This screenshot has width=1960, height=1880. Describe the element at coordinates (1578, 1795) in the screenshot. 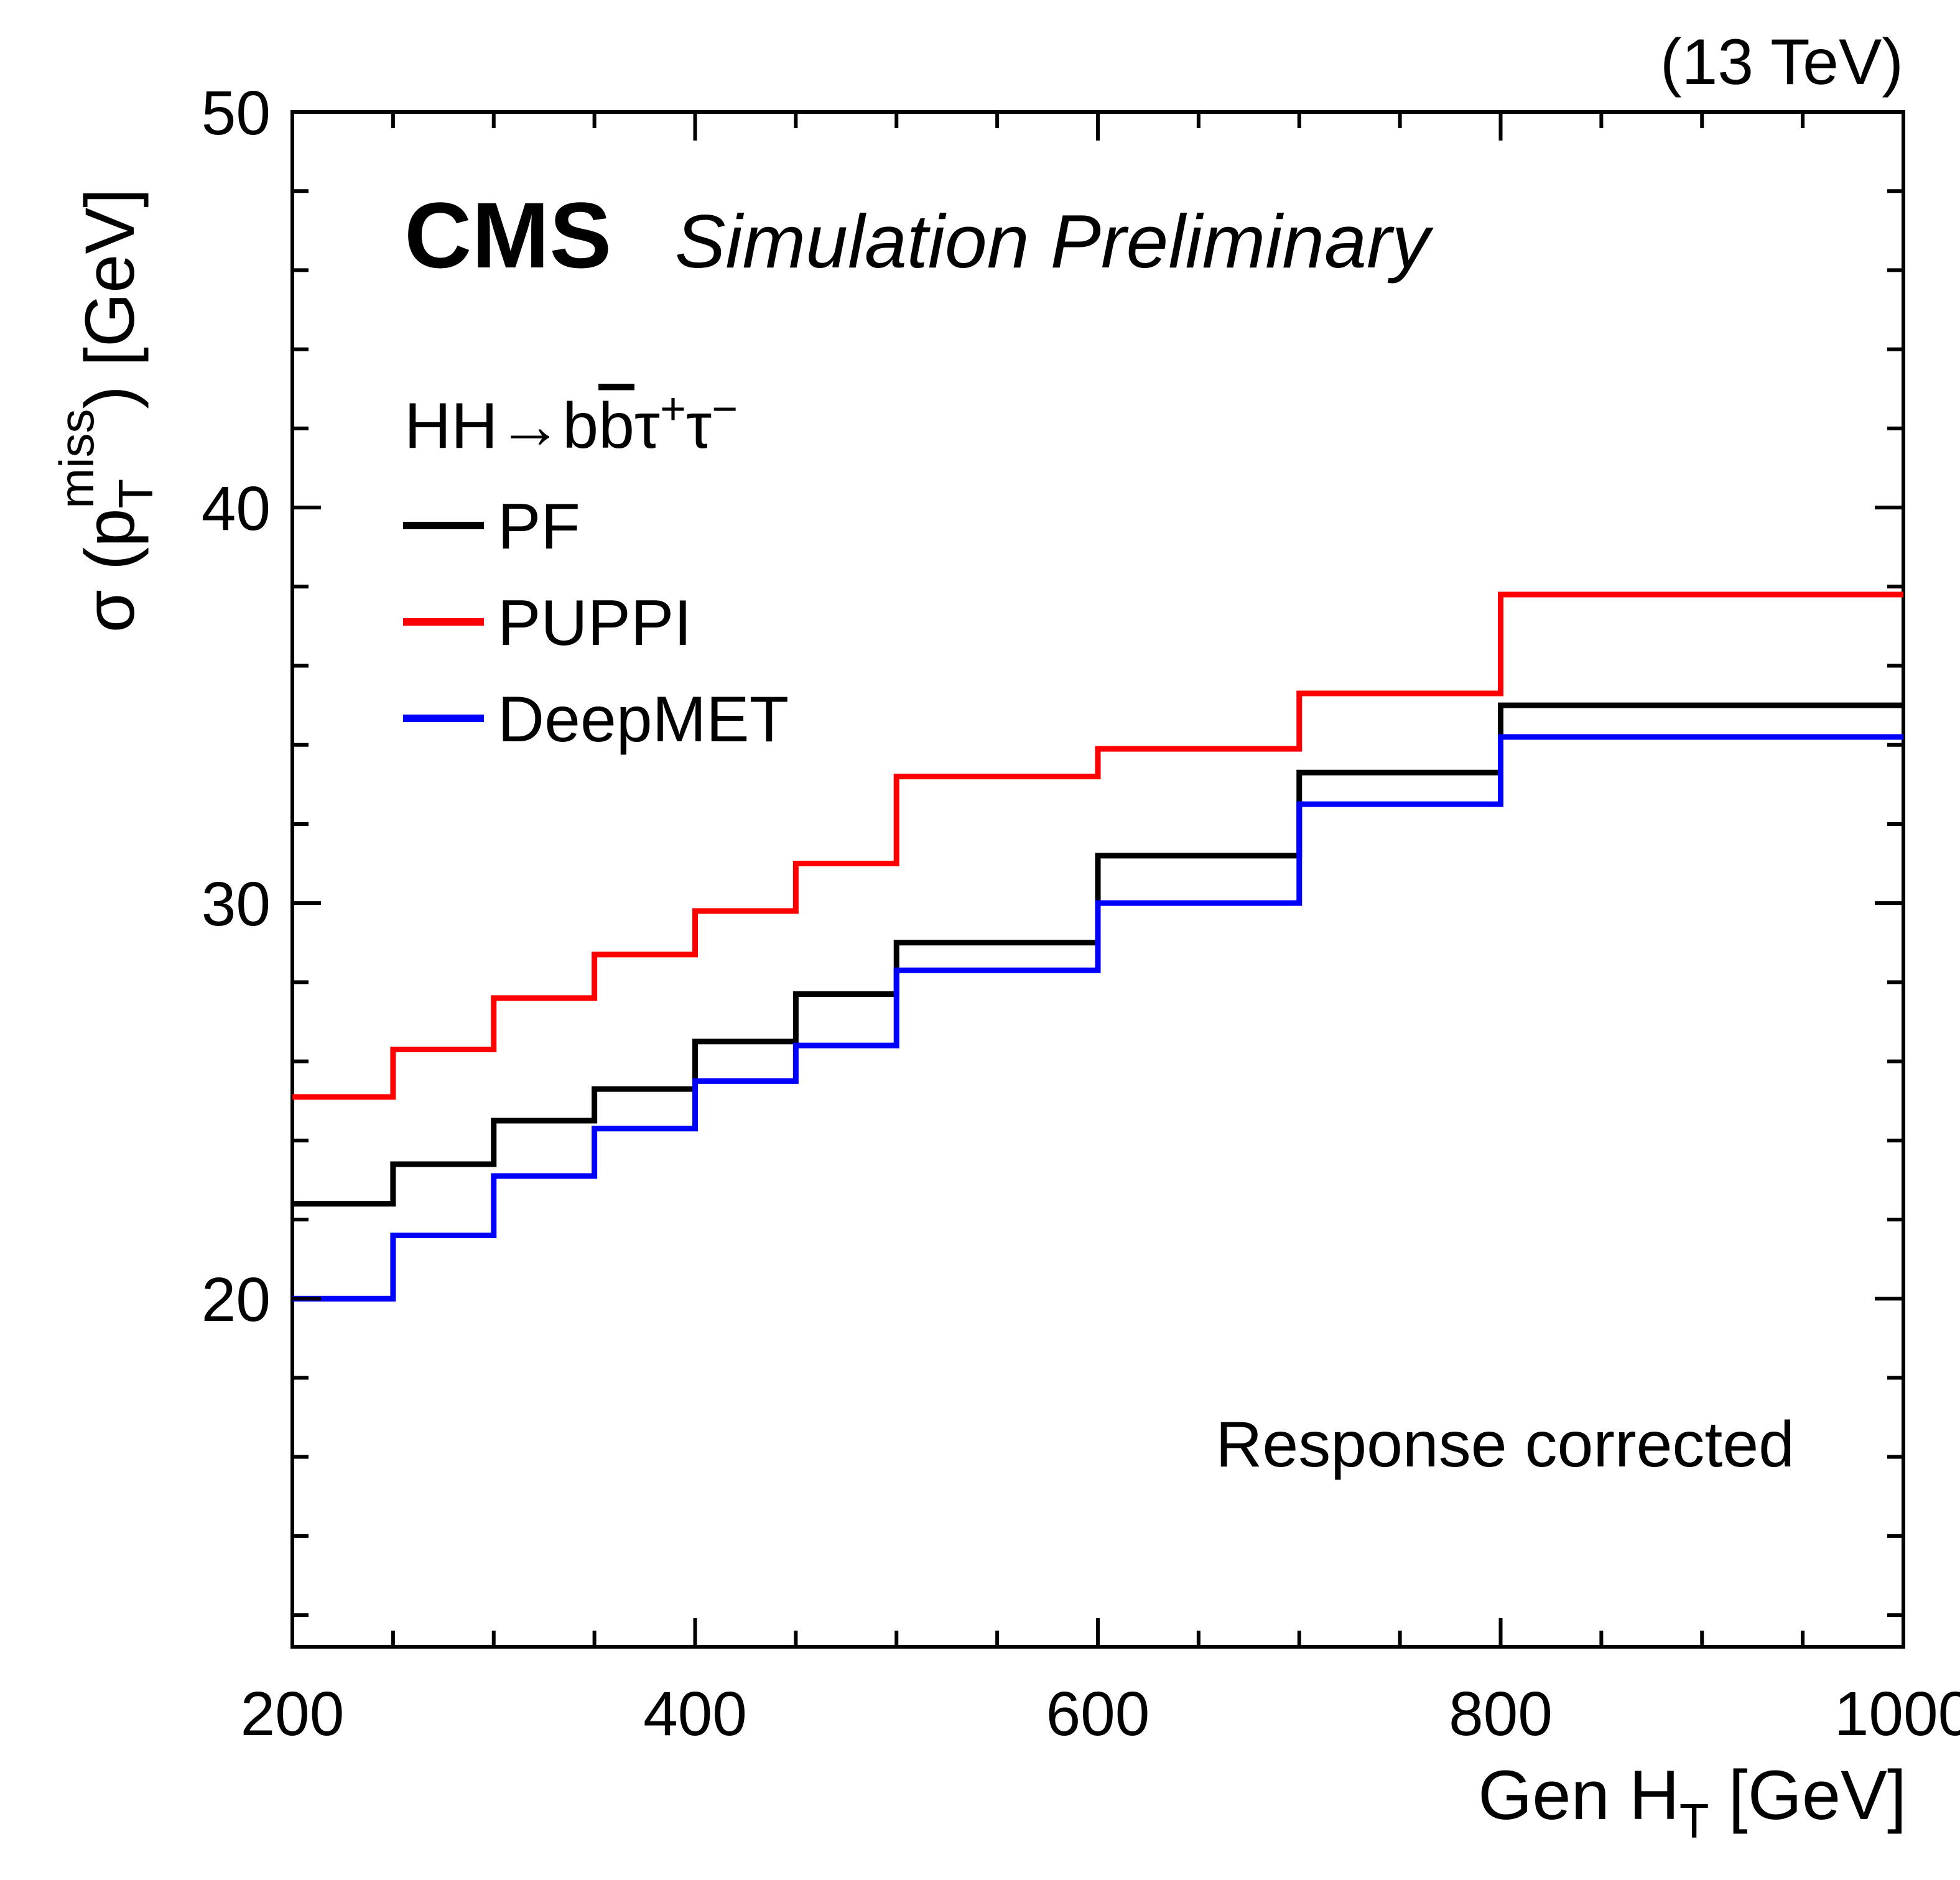

I see `x-axis-title-text: Gen H` at that location.